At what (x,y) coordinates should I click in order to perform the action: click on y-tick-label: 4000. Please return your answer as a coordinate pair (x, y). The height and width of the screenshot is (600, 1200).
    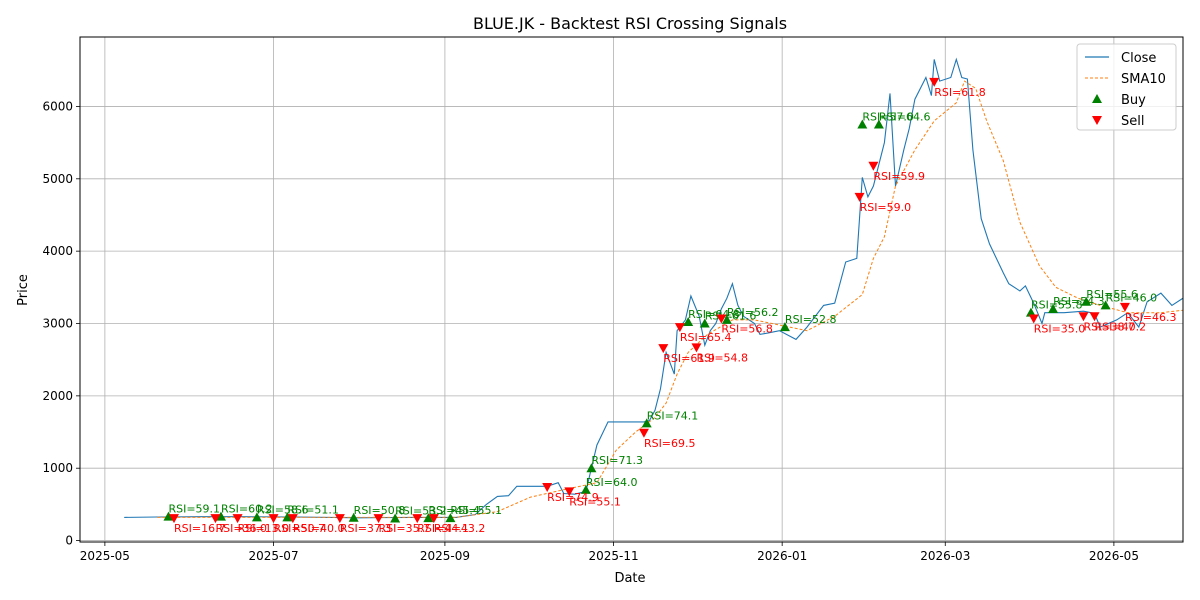
    Looking at the image, I should click on (57, 251).